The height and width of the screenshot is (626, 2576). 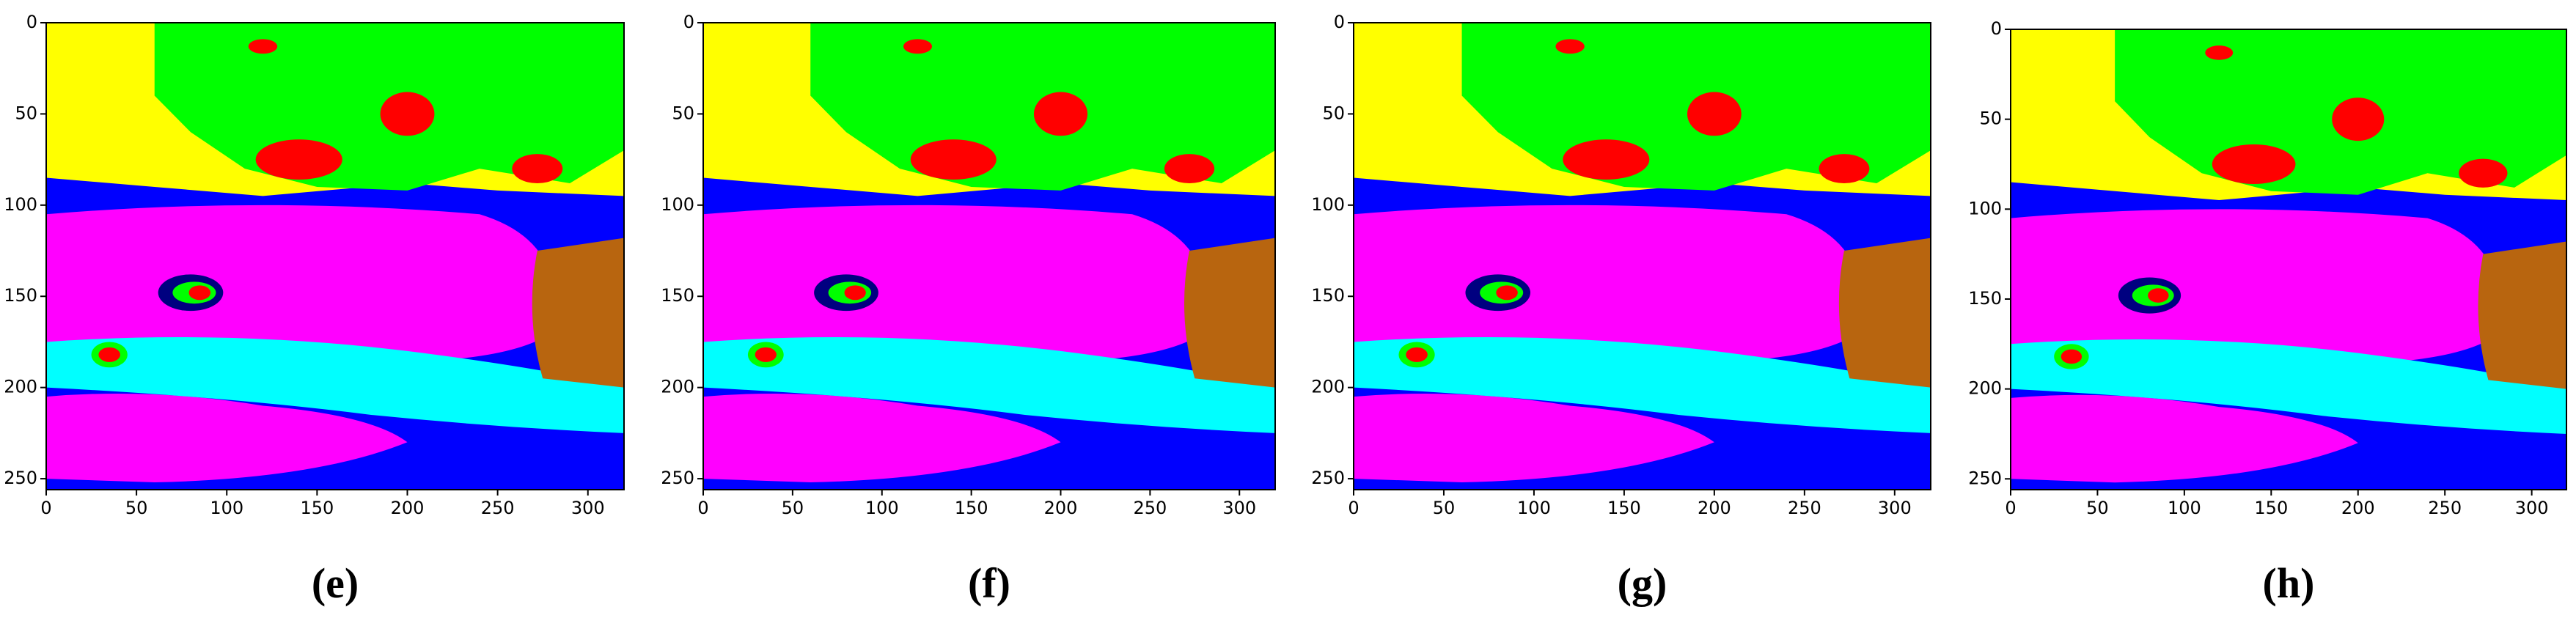 What do you see at coordinates (336, 583) in the screenshot?
I see `panel-label: (e)` at bounding box center [336, 583].